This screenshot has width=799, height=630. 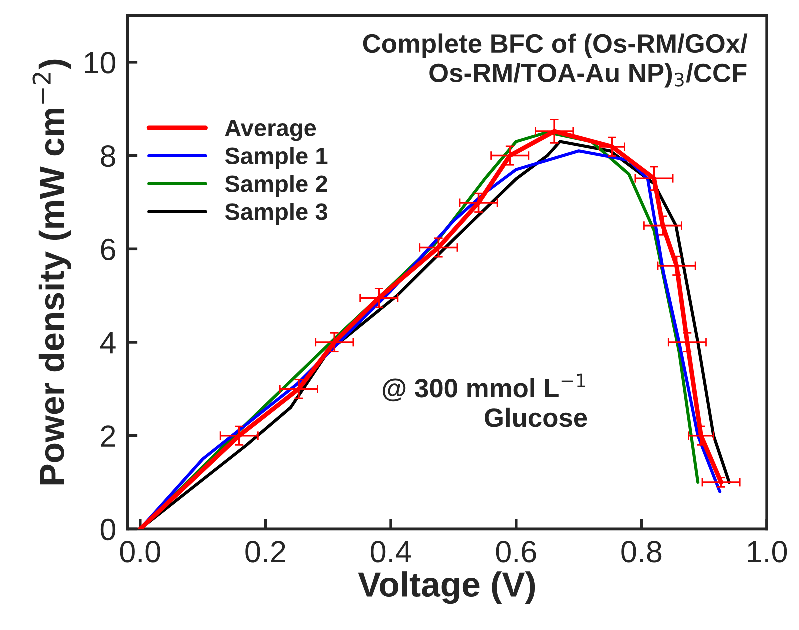 I want to click on x-tick-label: 0.8, so click(x=642, y=552).